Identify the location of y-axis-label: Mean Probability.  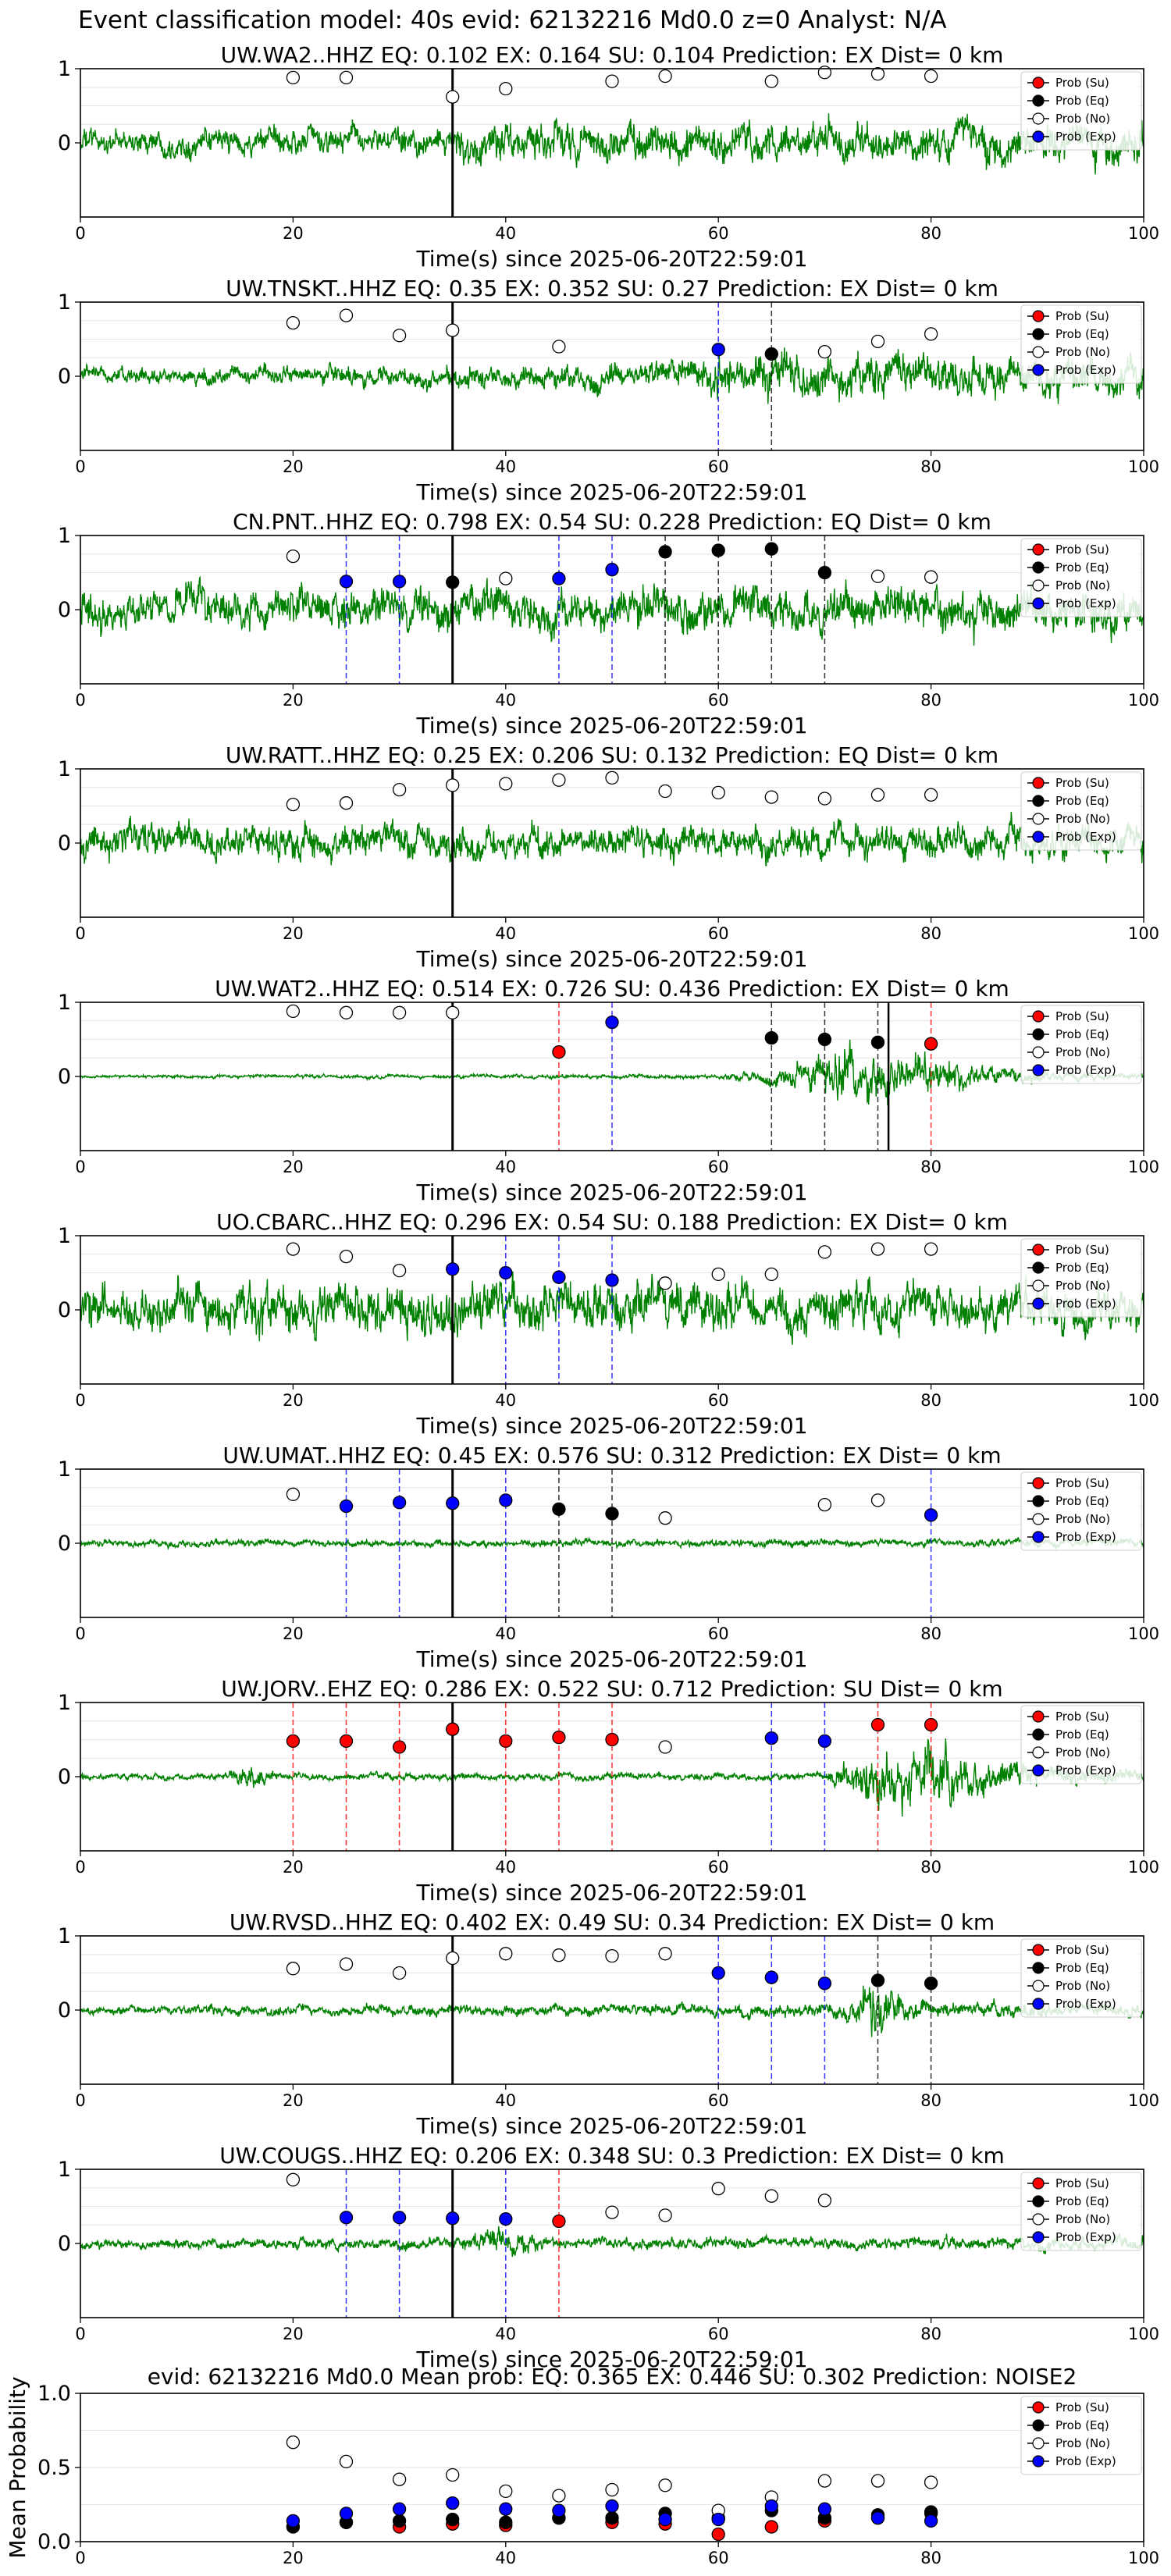
(17, 2467).